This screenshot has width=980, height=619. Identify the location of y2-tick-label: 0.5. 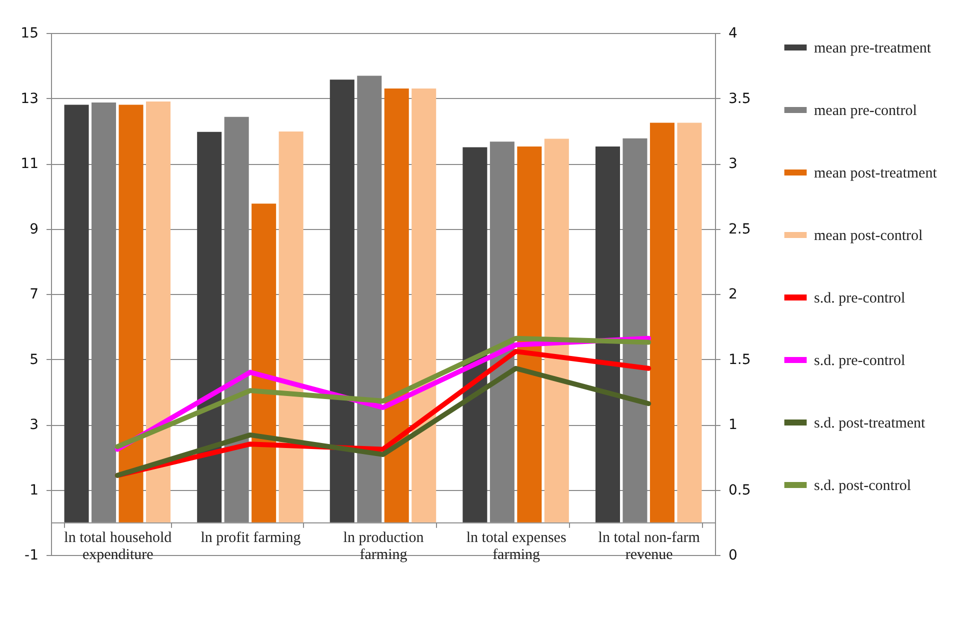
(739, 490).